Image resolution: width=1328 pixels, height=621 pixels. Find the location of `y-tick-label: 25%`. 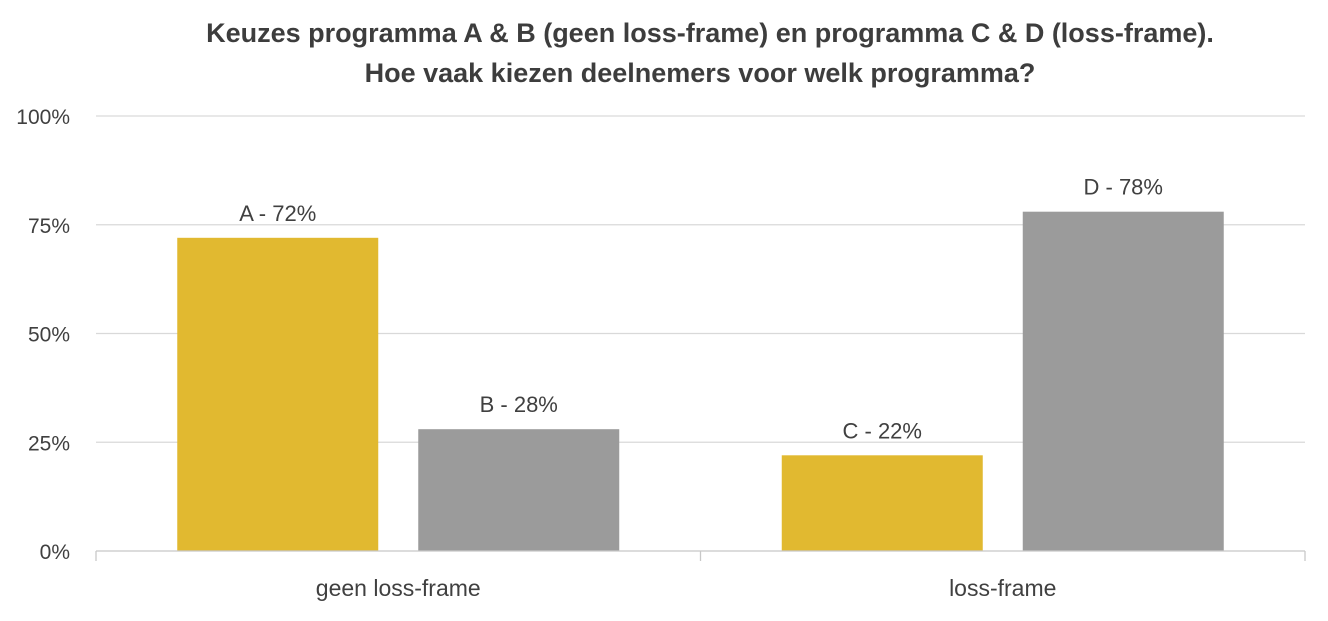

y-tick-label: 25% is located at coordinates (49, 443).